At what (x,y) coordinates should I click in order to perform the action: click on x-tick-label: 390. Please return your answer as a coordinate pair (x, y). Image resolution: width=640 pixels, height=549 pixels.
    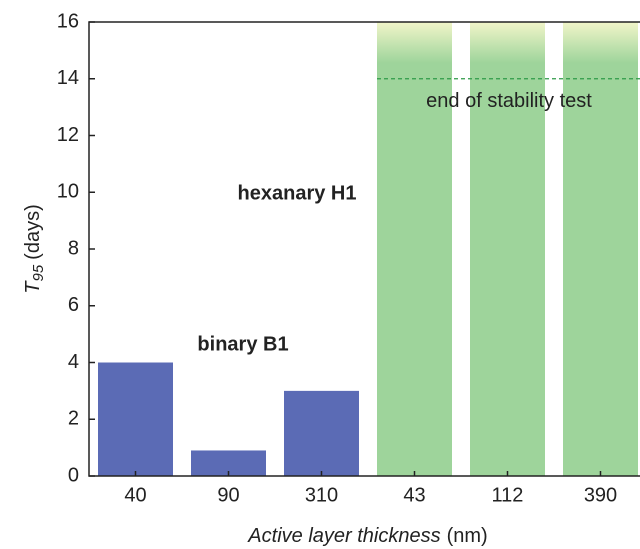
    Looking at the image, I should click on (600, 495).